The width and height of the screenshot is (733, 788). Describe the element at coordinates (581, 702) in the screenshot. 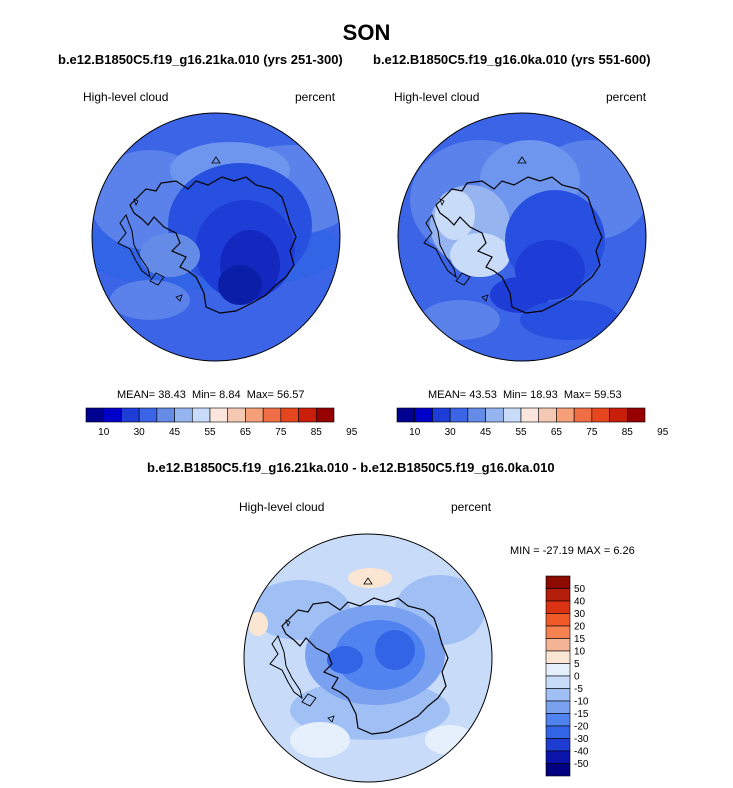

I see `diff-colorbar-tick-label: -10` at that location.